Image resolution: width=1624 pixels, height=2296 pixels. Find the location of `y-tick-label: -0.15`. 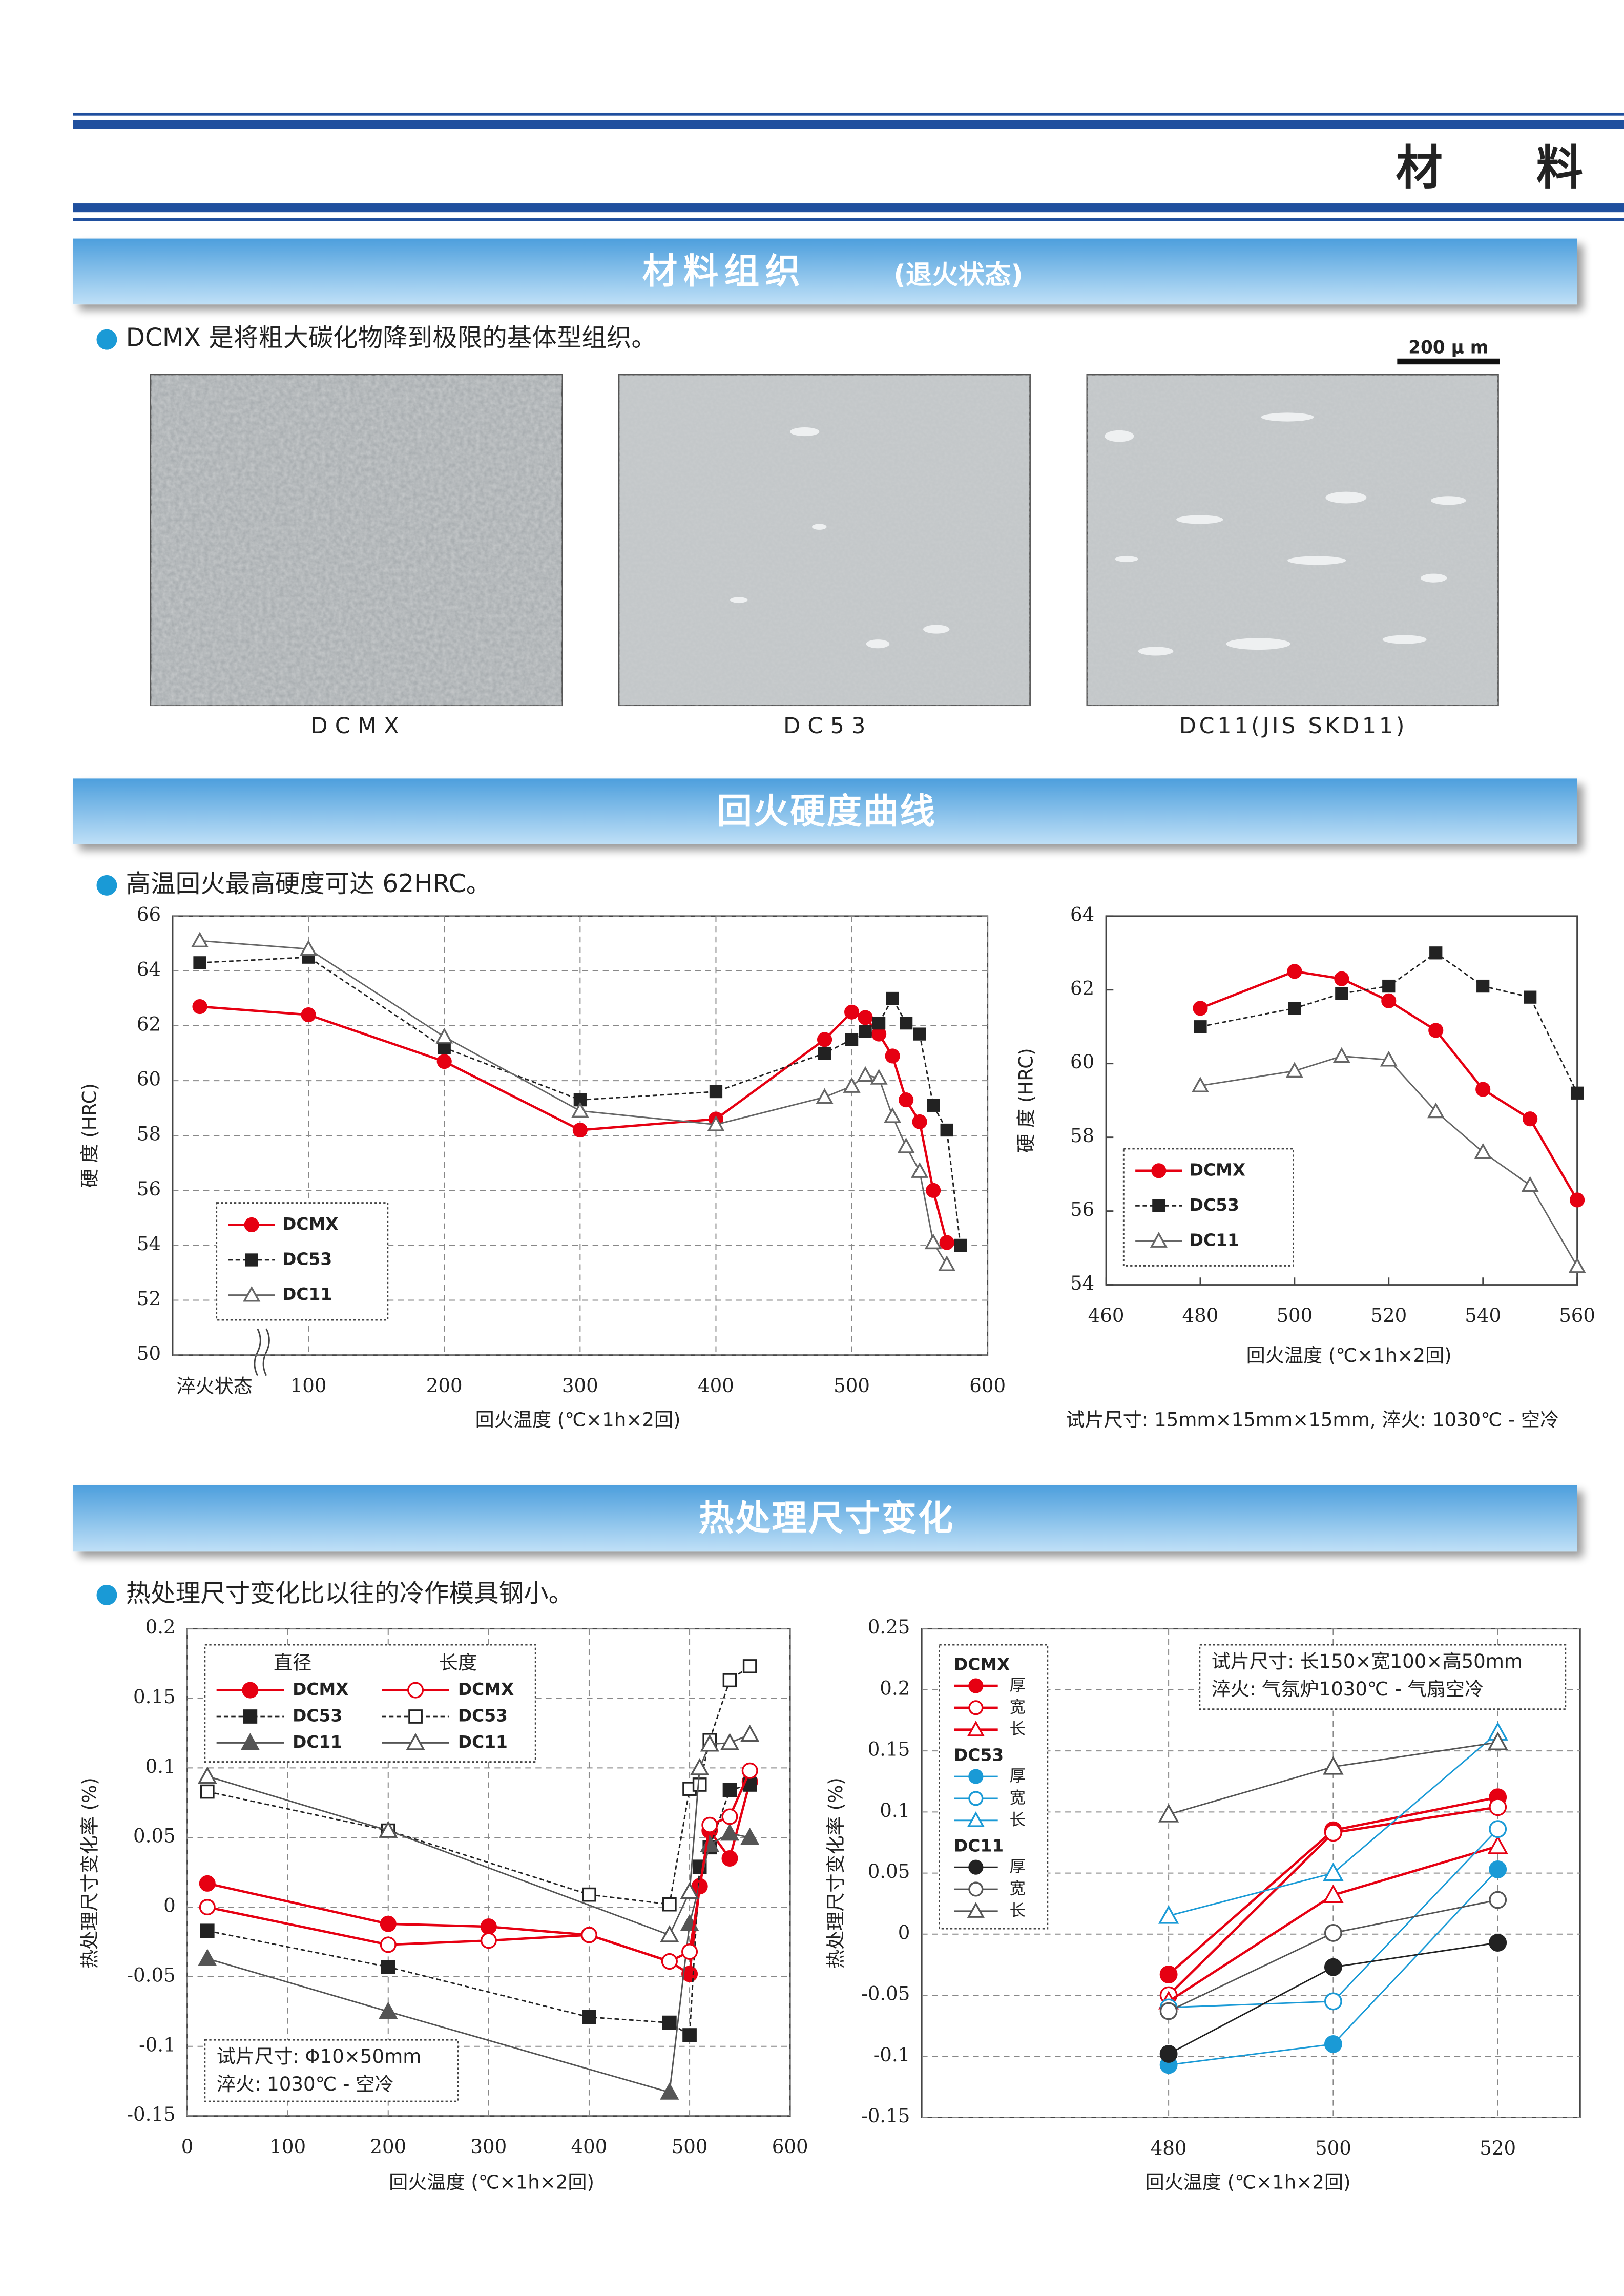

y-tick-label: -0.15 is located at coordinates (152, 2114).